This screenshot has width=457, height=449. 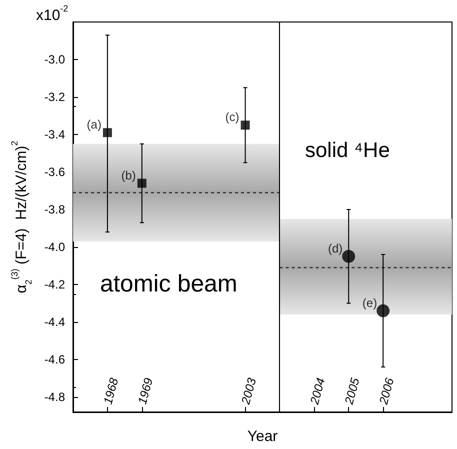 I want to click on x-tick-label: 1968, so click(x=111, y=391).